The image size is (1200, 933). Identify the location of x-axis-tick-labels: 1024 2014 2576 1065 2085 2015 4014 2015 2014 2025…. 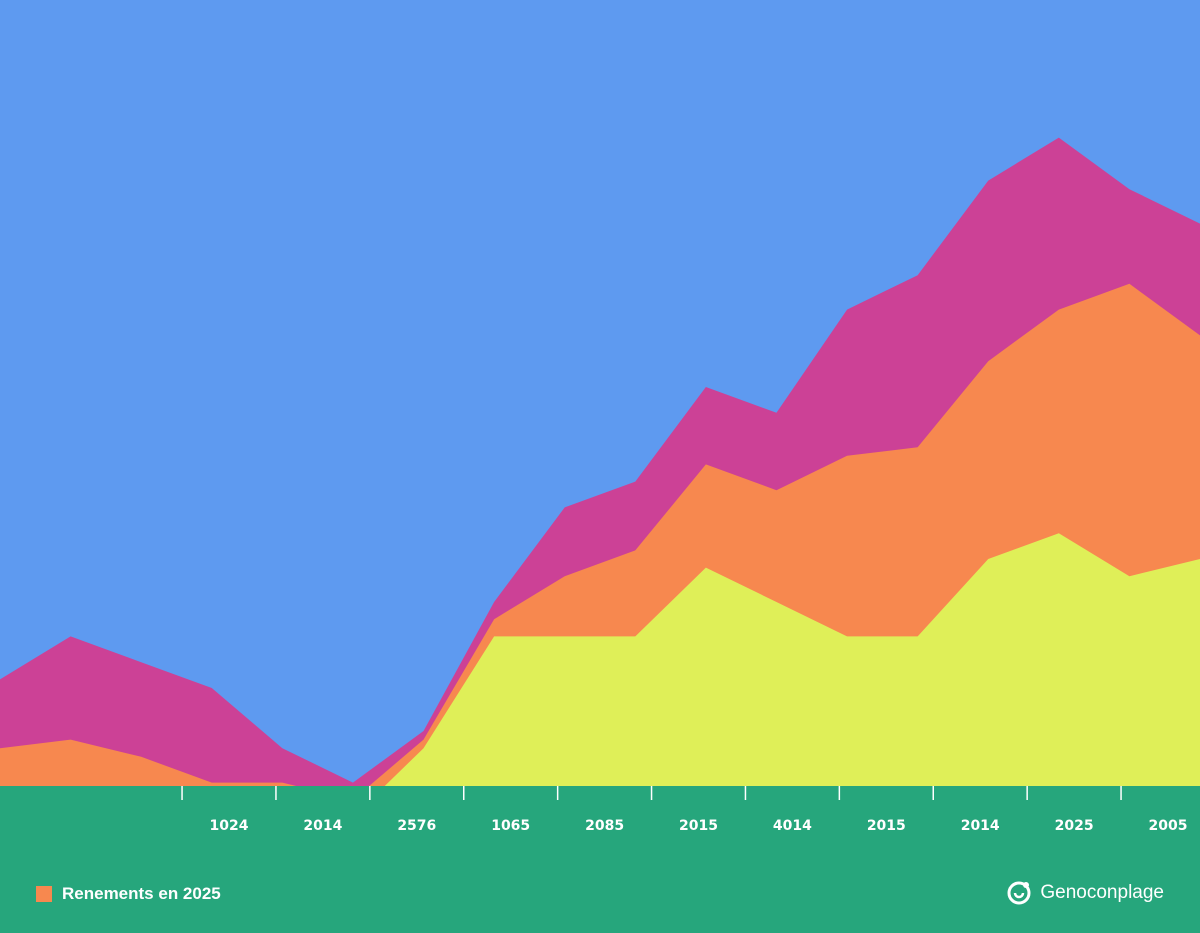
(699, 826).